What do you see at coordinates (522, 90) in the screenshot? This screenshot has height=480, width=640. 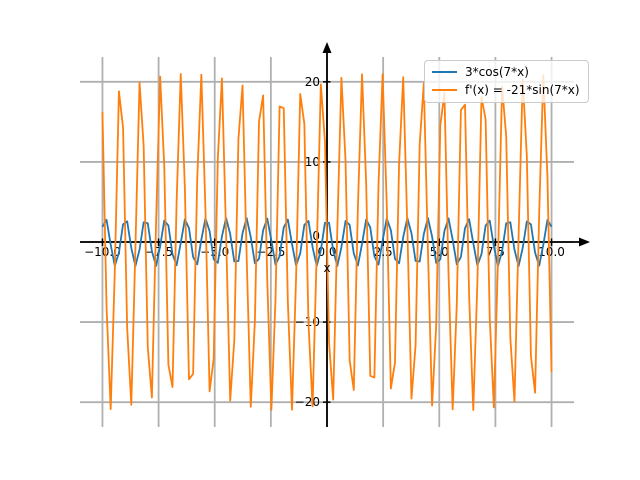 I see `legend-label-sin: f'(x) = -21*sin(7*x)` at bounding box center [522, 90].